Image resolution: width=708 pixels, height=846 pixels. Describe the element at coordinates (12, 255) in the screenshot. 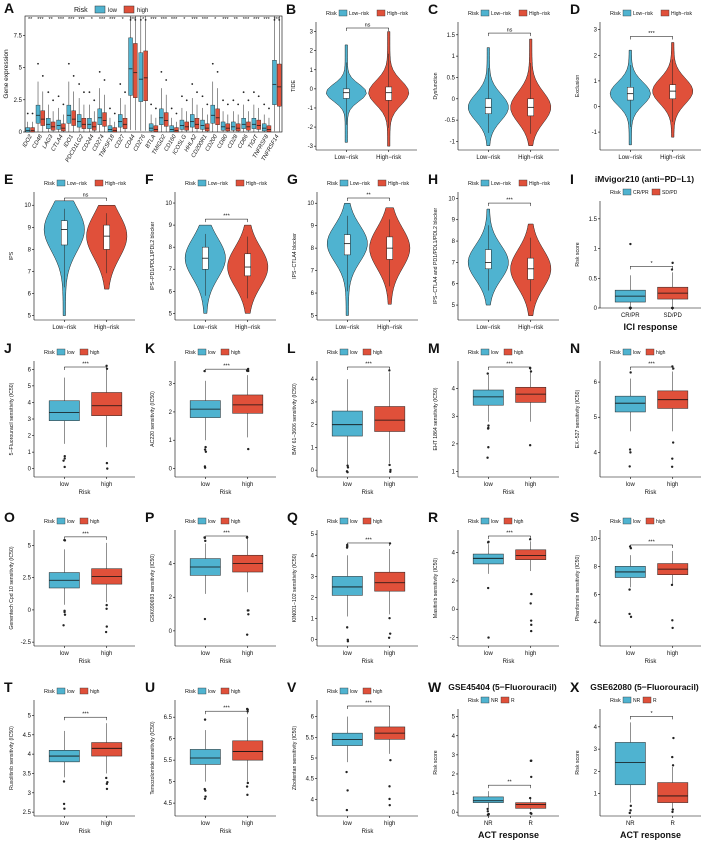

I see `y-axis-label: IPS` at that location.